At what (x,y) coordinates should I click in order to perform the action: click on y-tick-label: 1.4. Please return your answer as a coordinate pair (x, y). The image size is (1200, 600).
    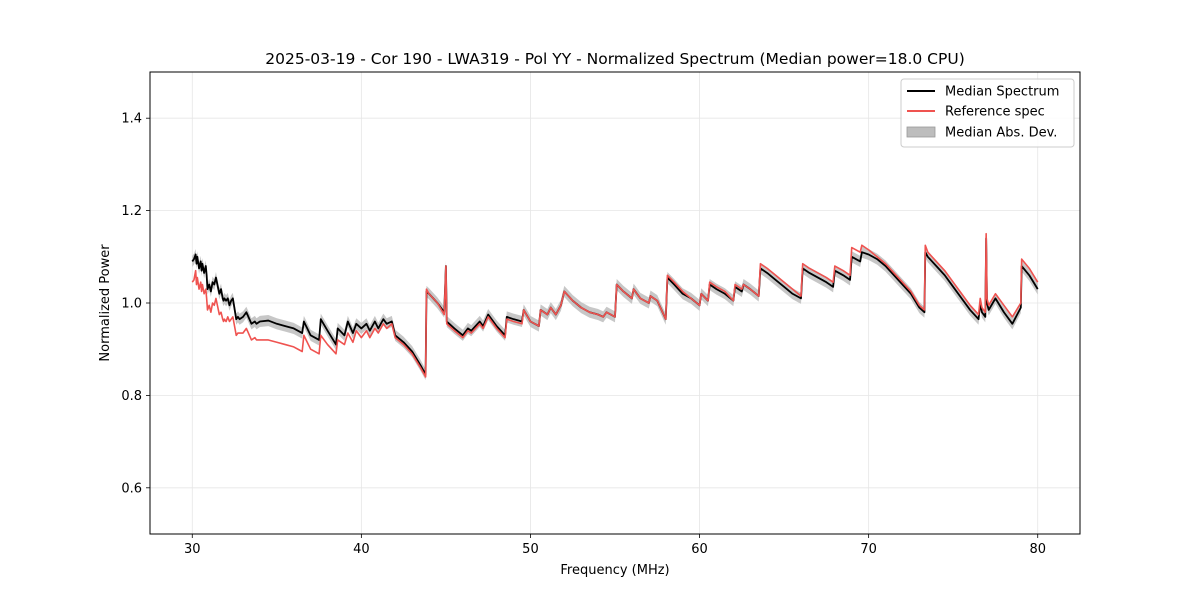
    Looking at the image, I should click on (131, 119).